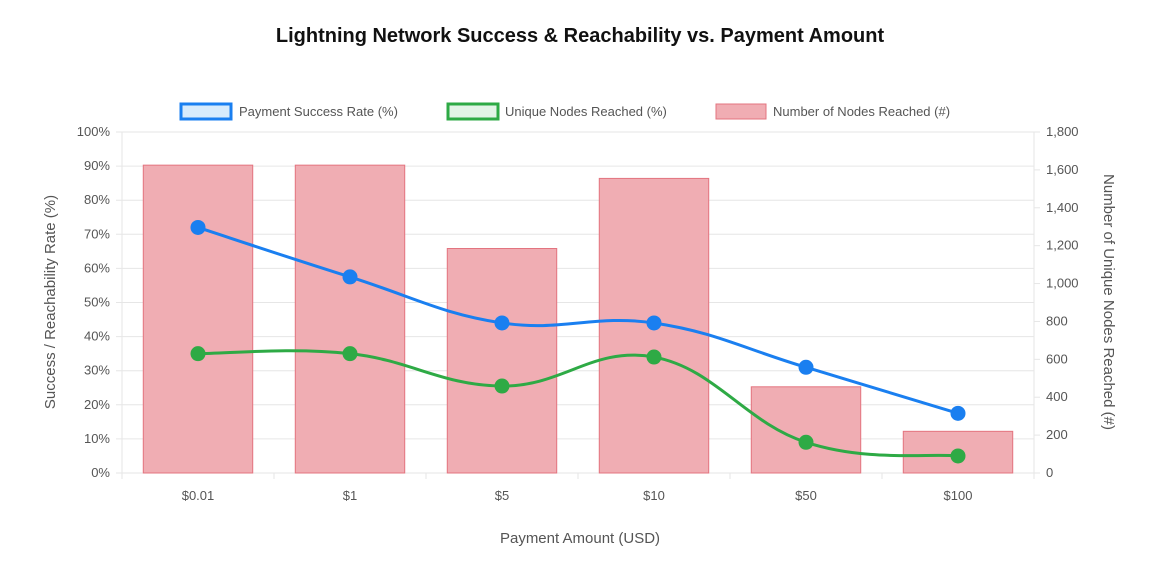  Describe the element at coordinates (586, 111) in the screenshot. I see `legend-label: Unique Nodes Reached (%)` at that location.